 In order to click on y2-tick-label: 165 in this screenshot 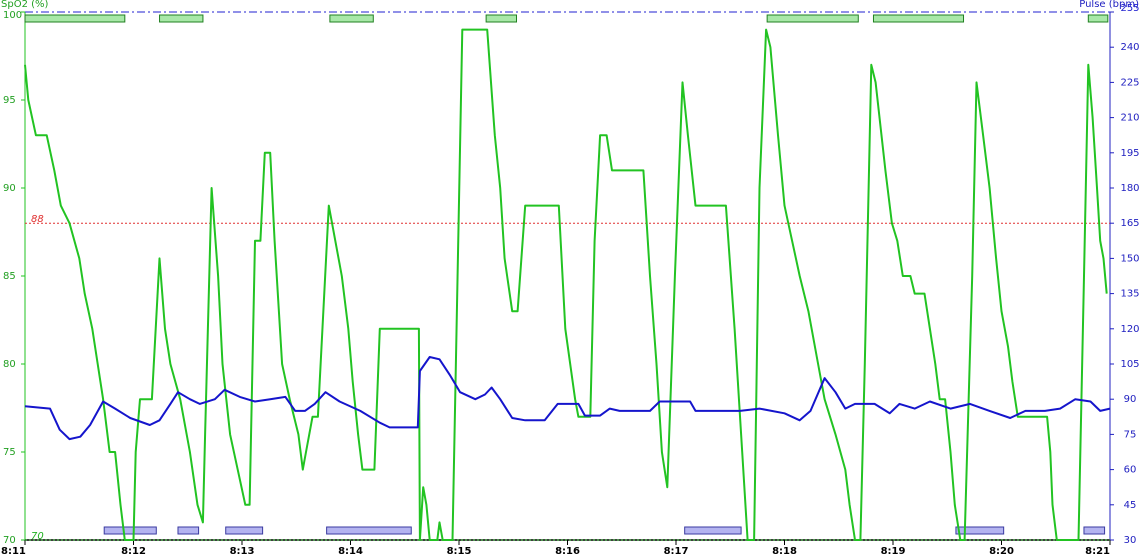, I will do `click(1129, 223)`.